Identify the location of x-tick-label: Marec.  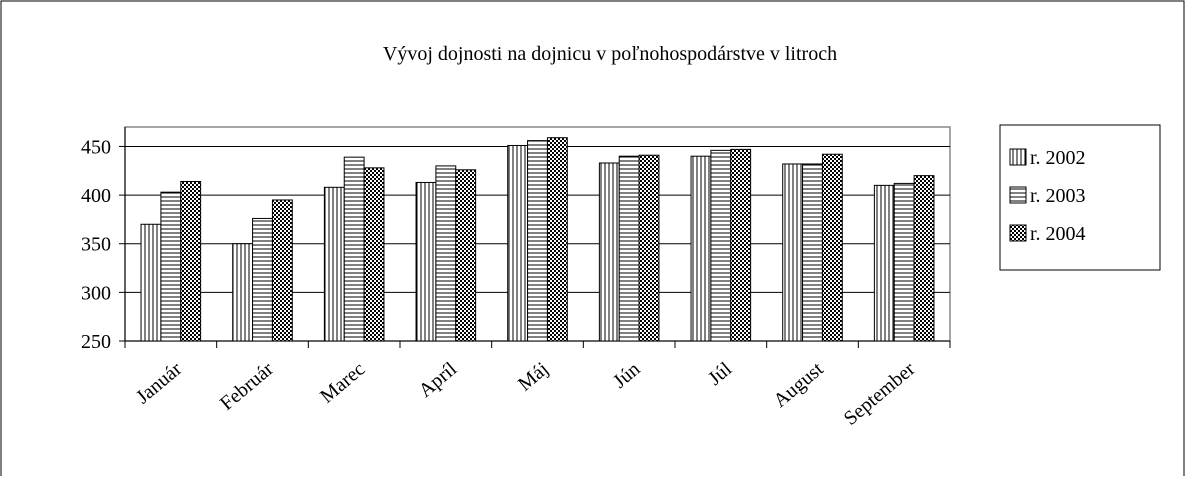
(342, 383).